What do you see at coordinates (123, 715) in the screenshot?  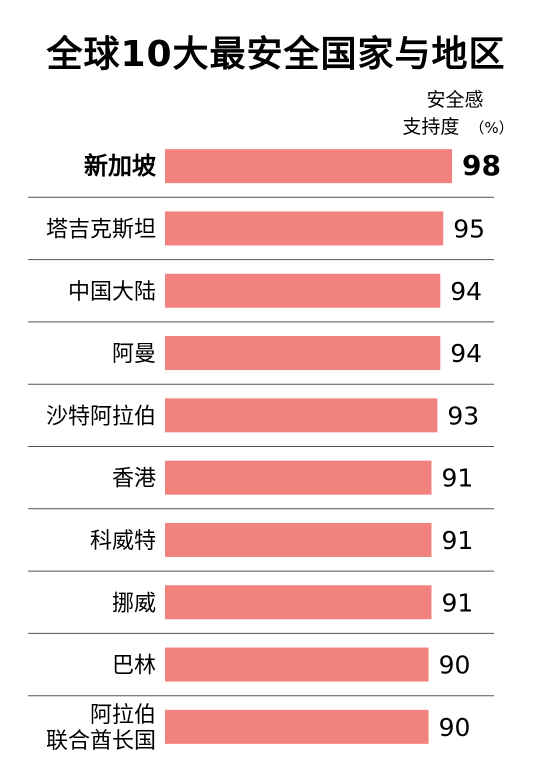 I see `category-label-9-line-0: 阿拉伯` at bounding box center [123, 715].